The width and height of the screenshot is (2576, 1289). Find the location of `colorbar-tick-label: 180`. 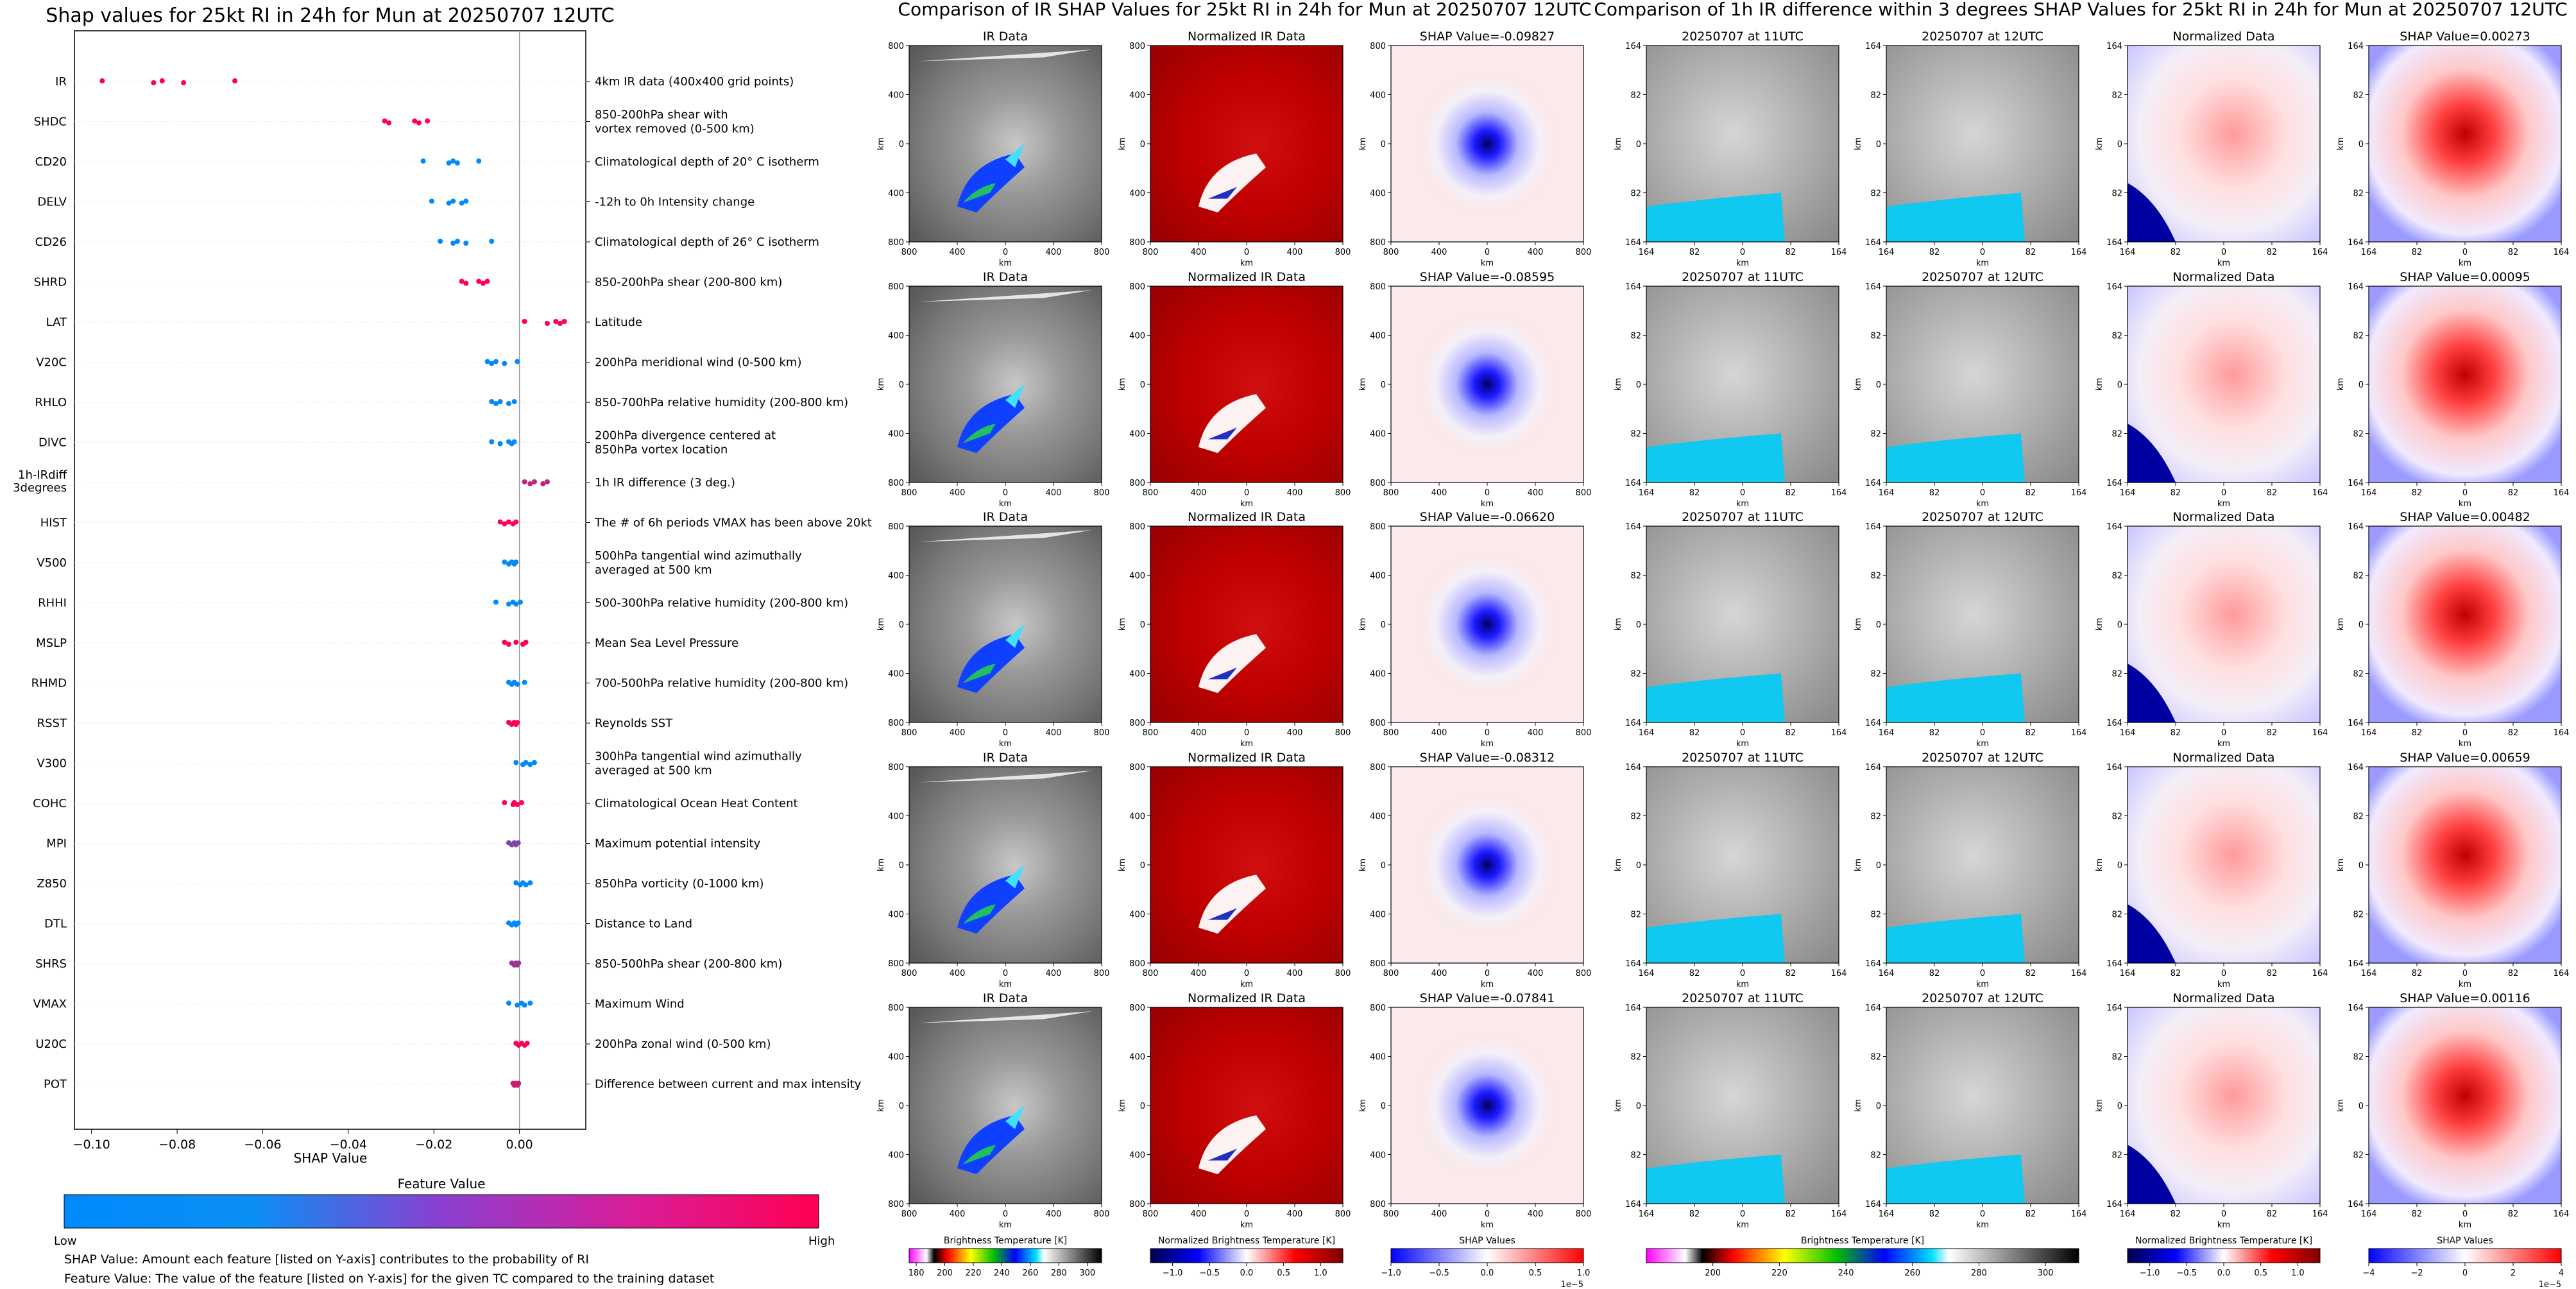

colorbar-tick-label: 180 is located at coordinates (917, 1273).